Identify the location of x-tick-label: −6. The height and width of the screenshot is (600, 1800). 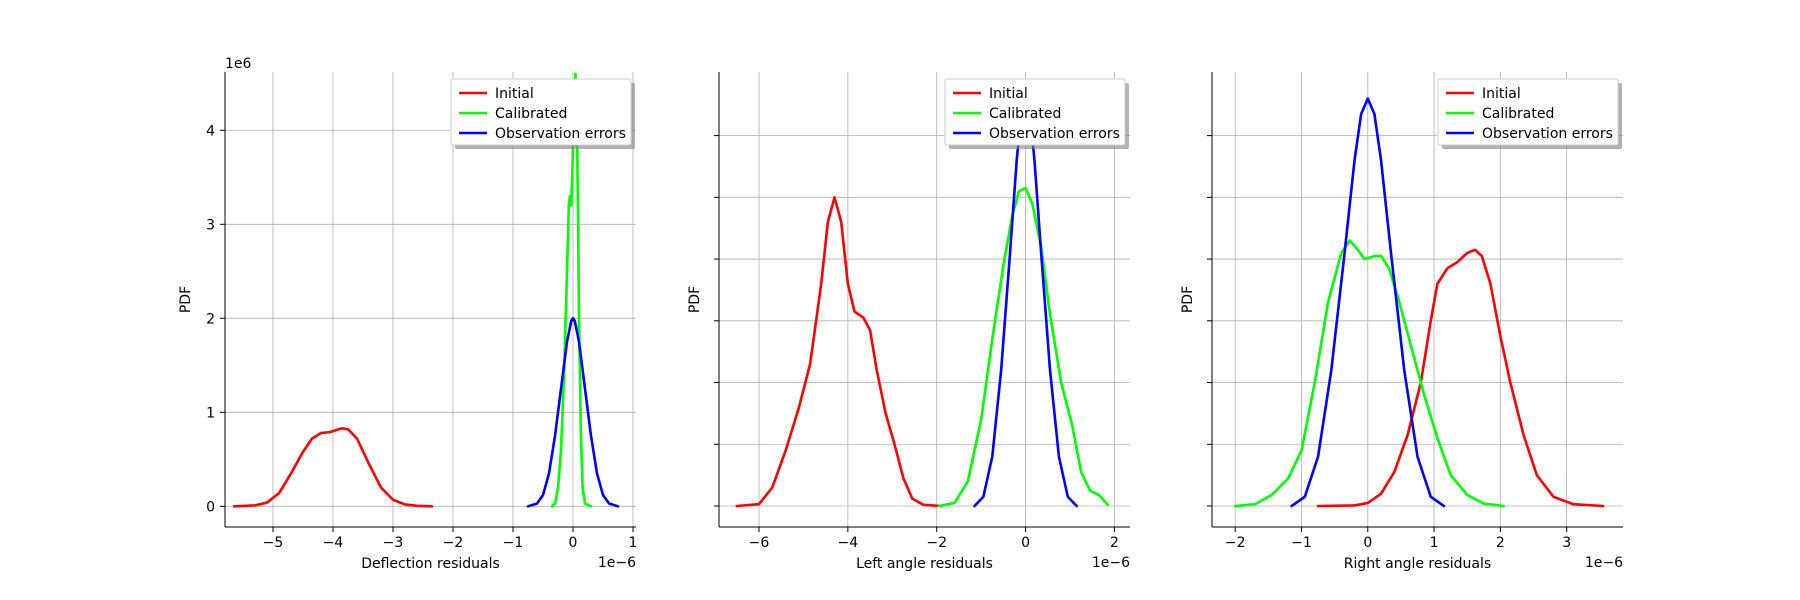
(759, 543).